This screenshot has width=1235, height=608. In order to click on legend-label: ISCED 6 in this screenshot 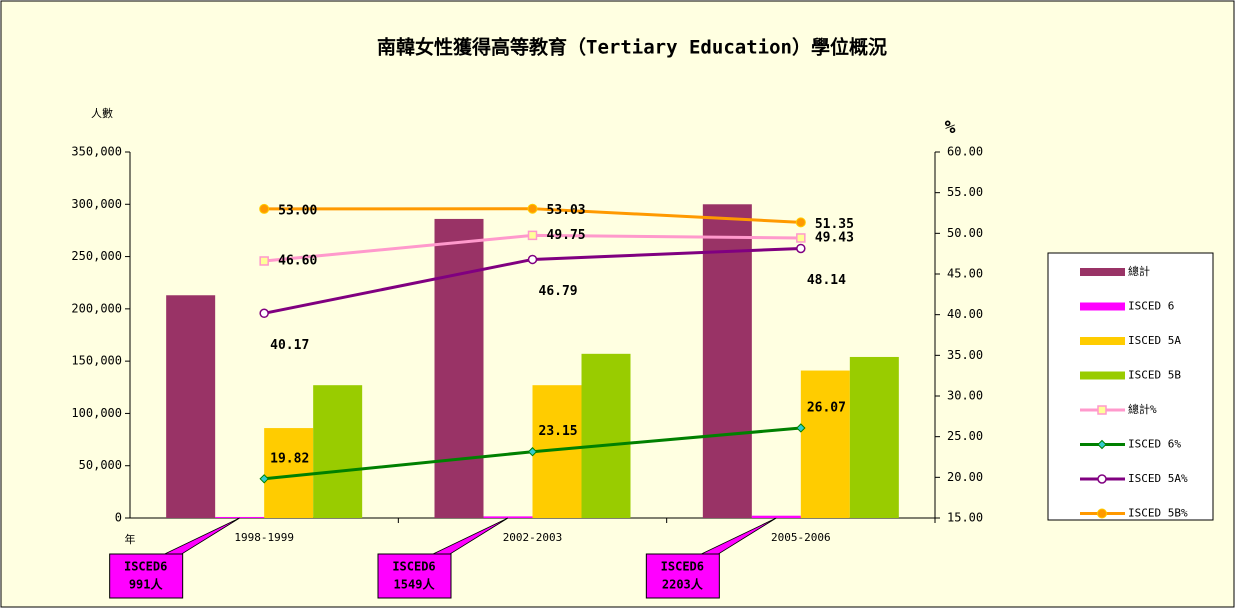, I will do `click(1151, 306)`.